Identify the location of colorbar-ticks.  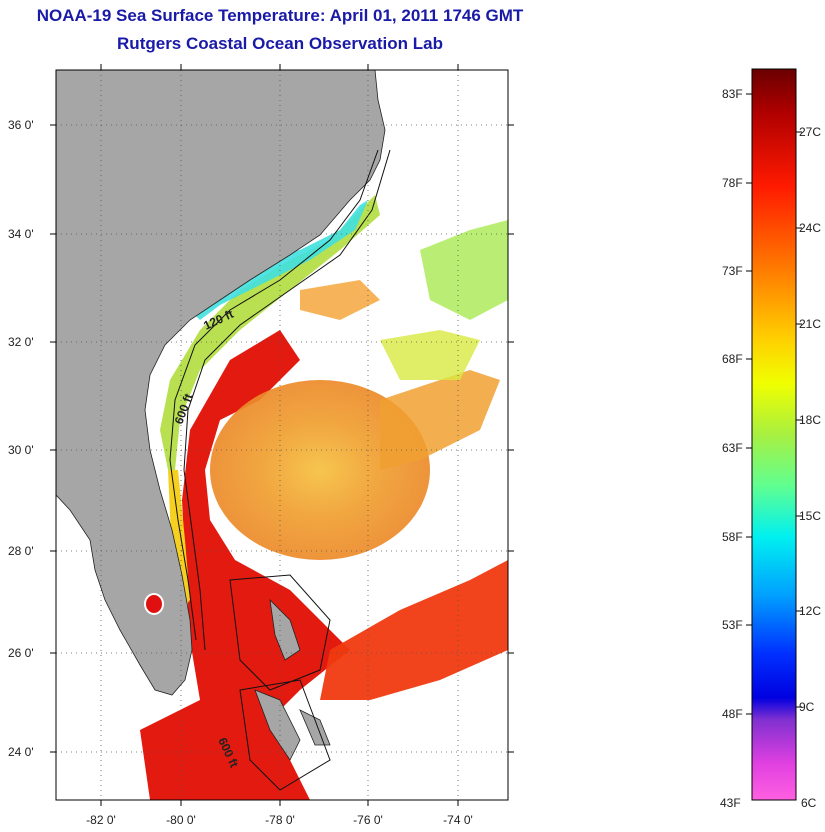
(774, 404).